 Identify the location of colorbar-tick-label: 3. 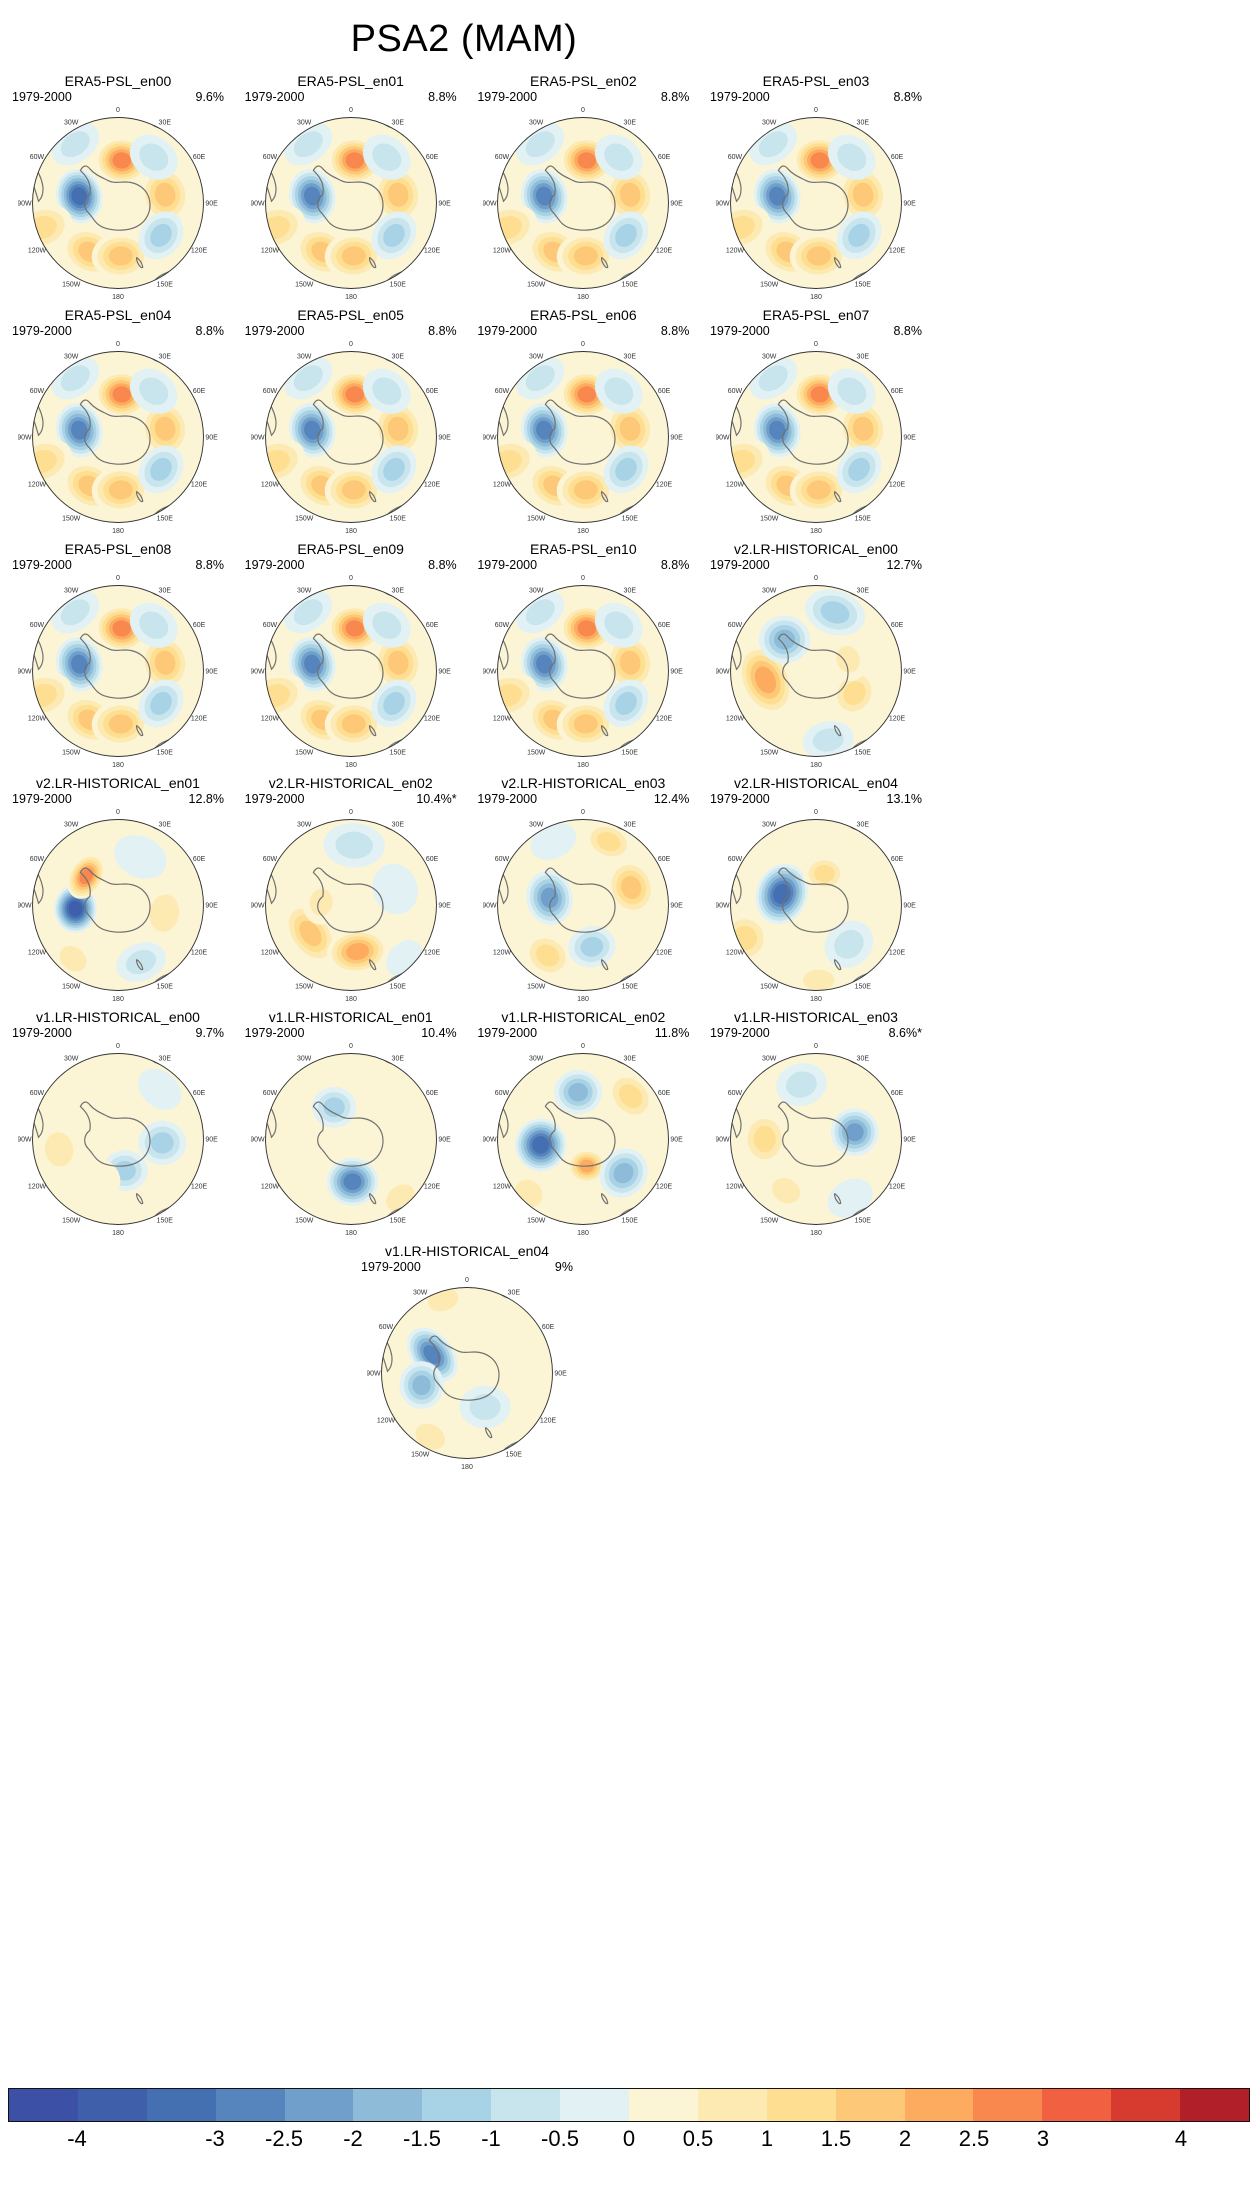
(1043, 2138).